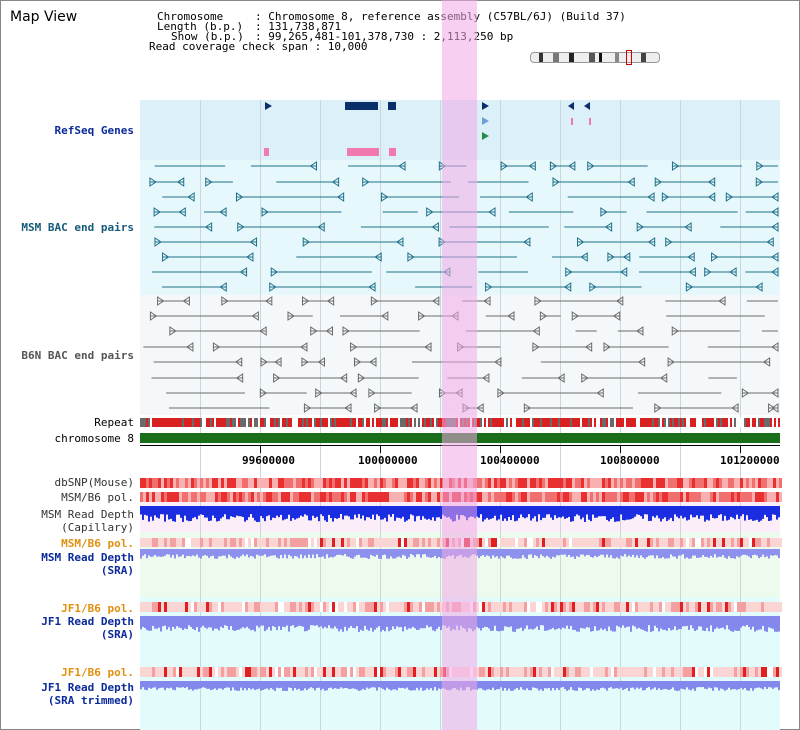  What do you see at coordinates (629, 57) in the screenshot?
I see `ideogram-position-marker` at bounding box center [629, 57].